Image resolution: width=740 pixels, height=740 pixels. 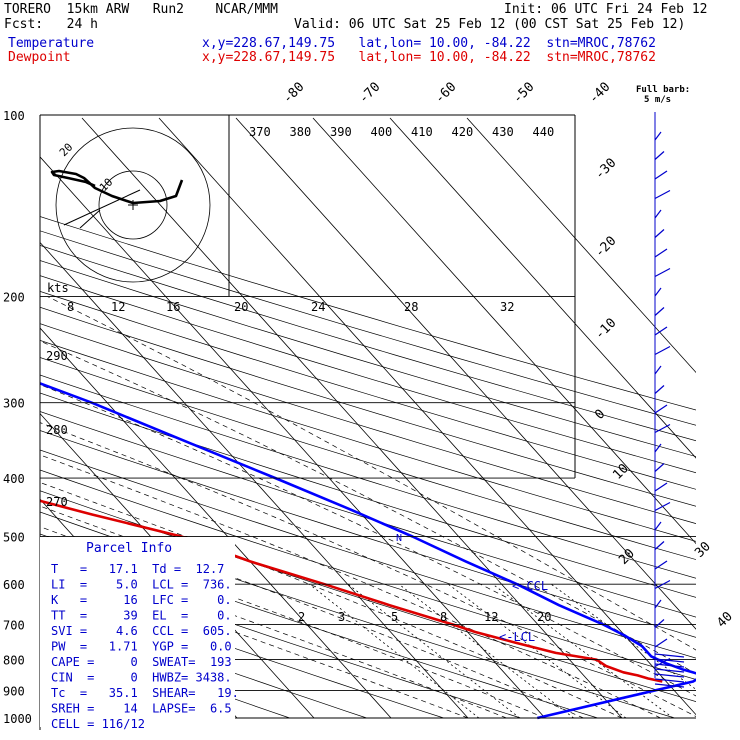 I want to click on isotherm-label: -20, so click(x=605, y=247).